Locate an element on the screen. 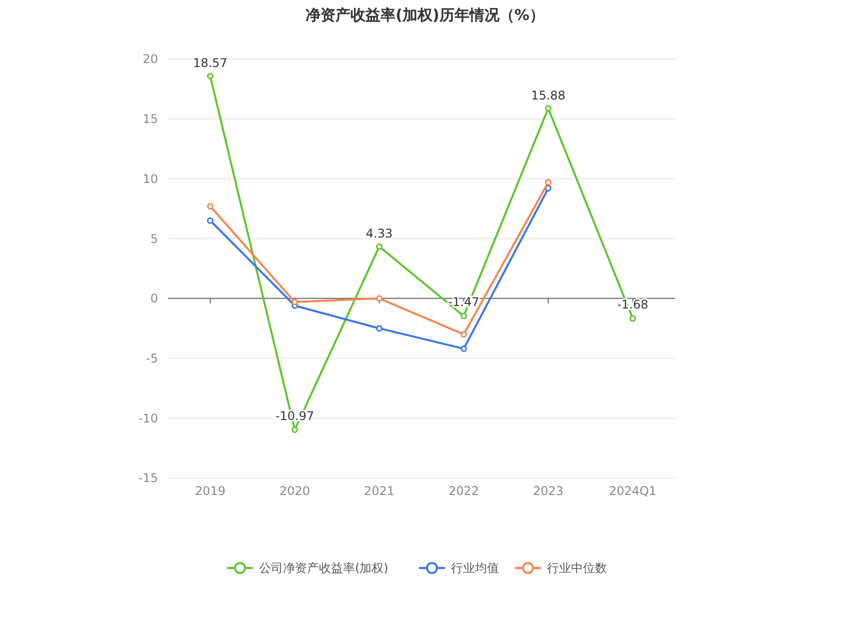 This screenshot has width=850, height=637. data-label: 18.57 is located at coordinates (210, 63).